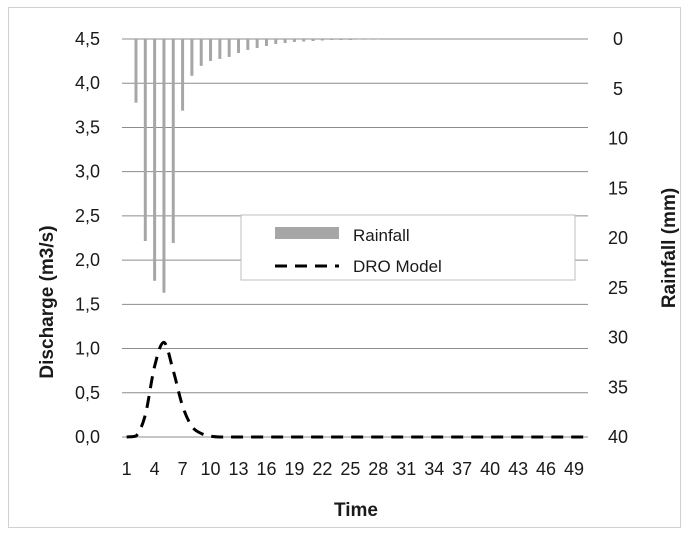 This screenshot has height=541, width=692. I want to click on x-tick-label: 31, so click(406, 469).